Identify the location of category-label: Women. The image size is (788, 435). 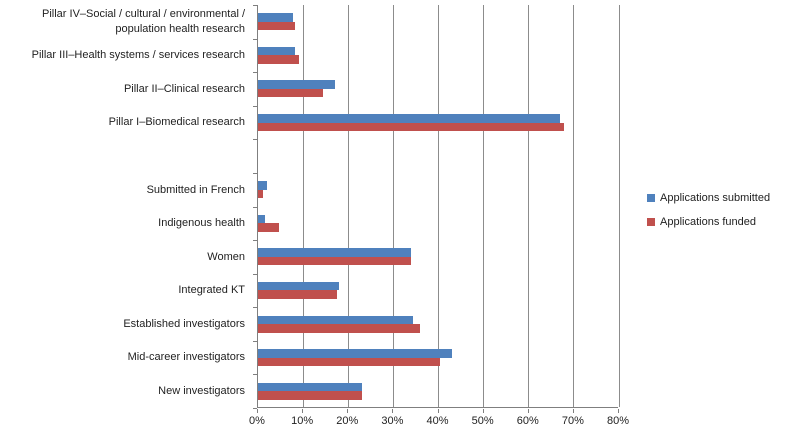
(226, 256).